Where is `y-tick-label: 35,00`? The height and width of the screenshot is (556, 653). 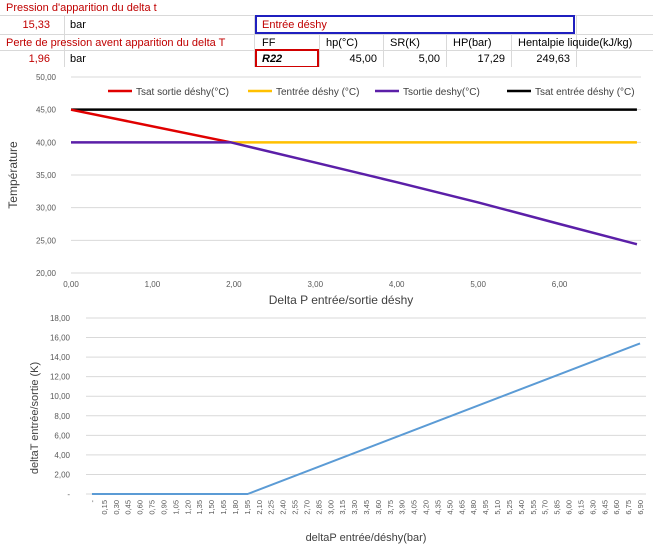
y-tick-label: 35,00 is located at coordinates (46, 175).